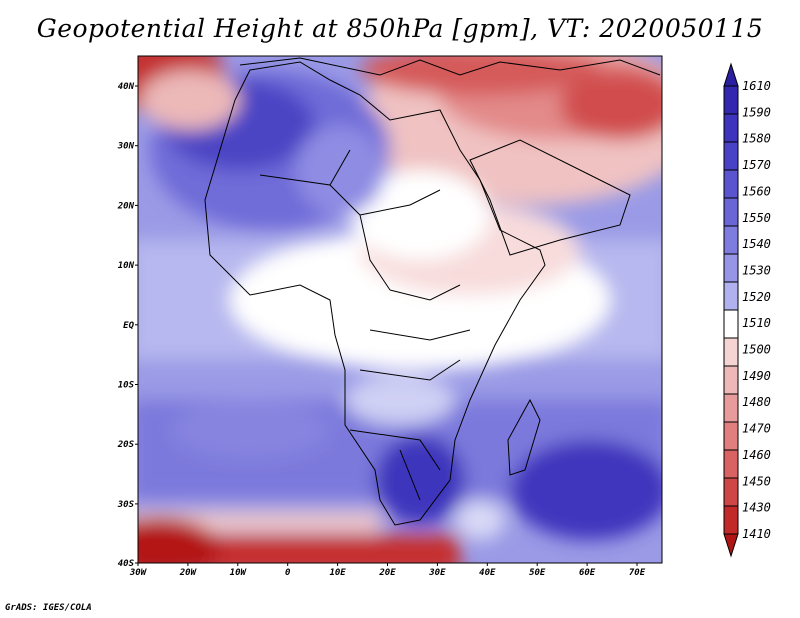 The width and height of the screenshot is (800, 618). What do you see at coordinates (524, 437) in the screenshot?
I see `madagascar-coastline` at bounding box center [524, 437].